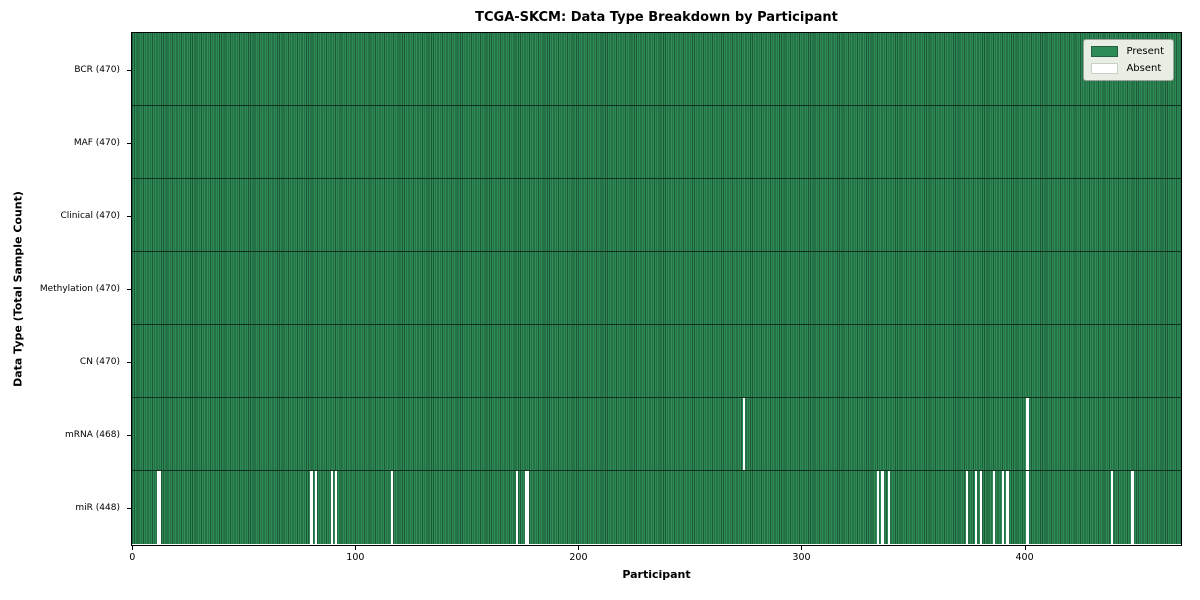 The image size is (1200, 600). Describe the element at coordinates (92, 435) in the screenshot. I see `y-tick-label-mrna: mRNA (468)` at that location.